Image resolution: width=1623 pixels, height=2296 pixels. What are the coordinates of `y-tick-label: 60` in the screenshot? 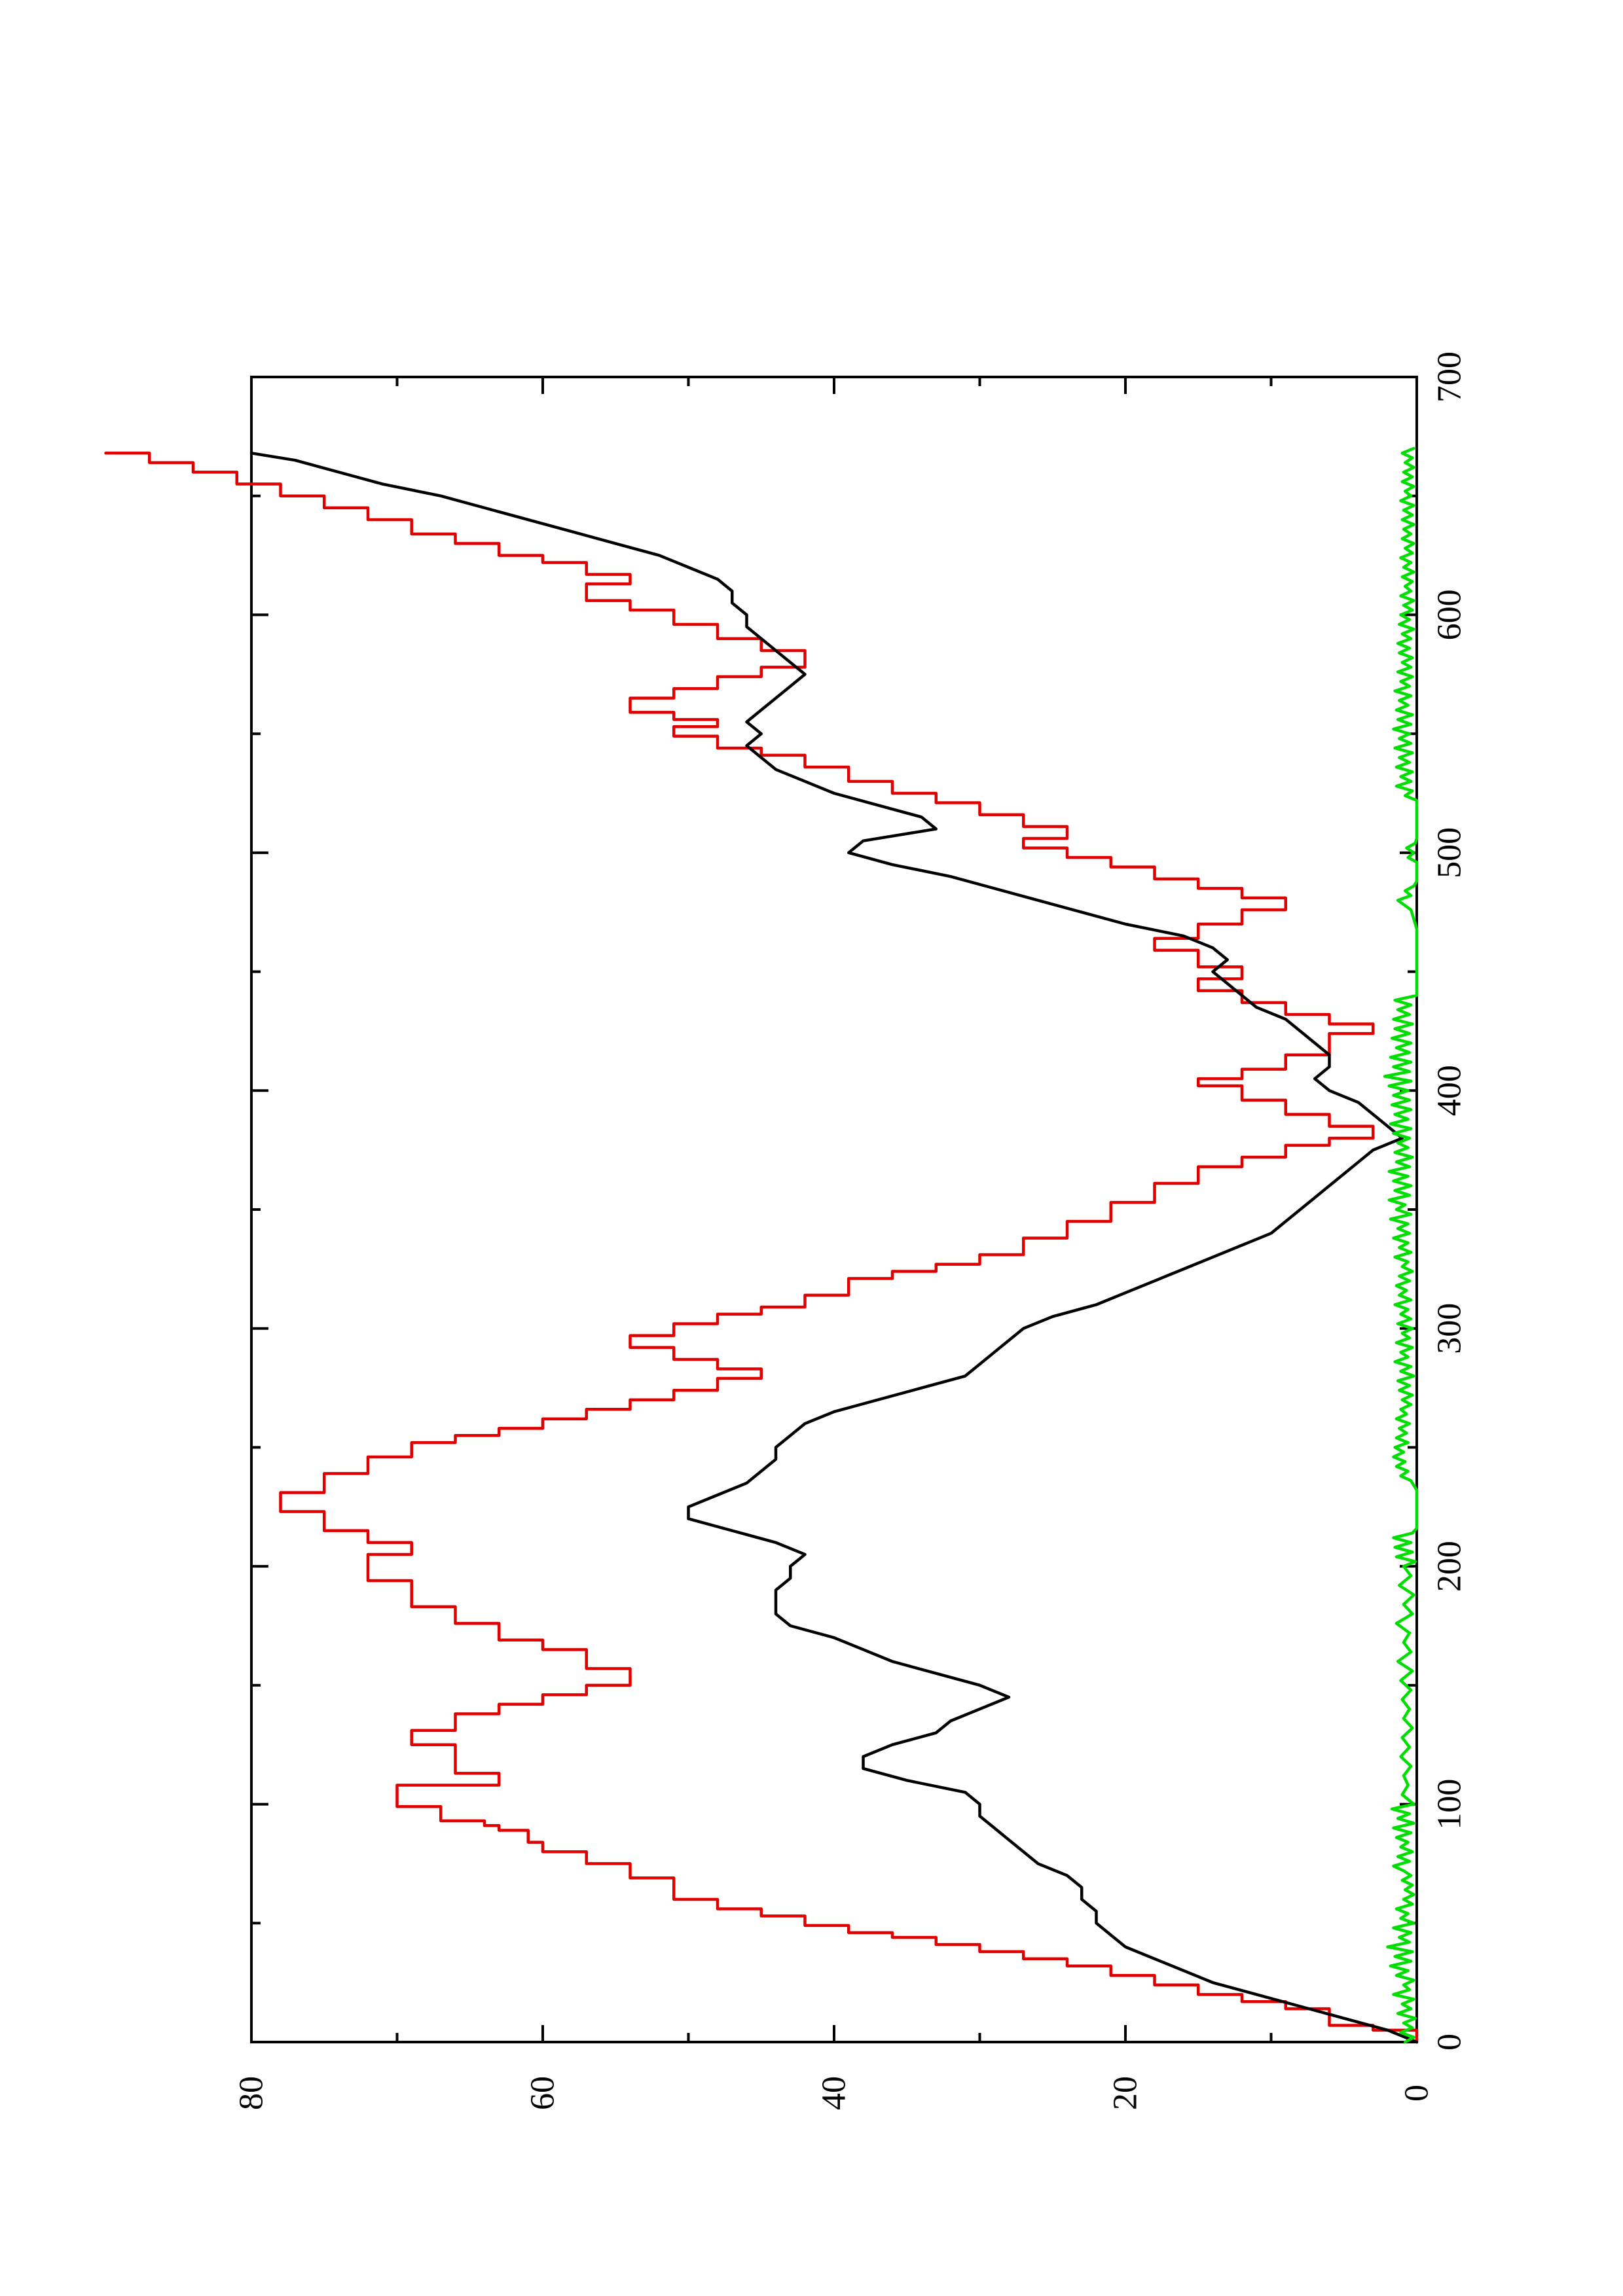 It's located at (543, 2093).